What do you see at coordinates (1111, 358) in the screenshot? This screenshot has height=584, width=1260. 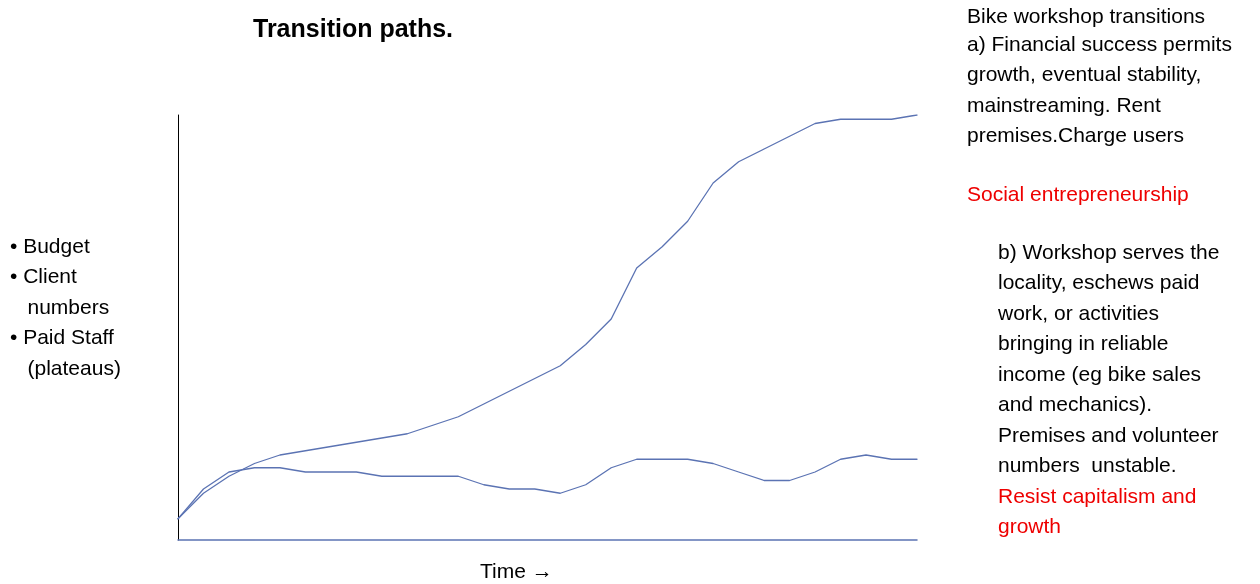 I see `text: b) Workshop serves the locality, eschews paid work, or activities bringing in reliable income (eg bike sales and mechanics). Premises and volunteer numbers unstable.` at bounding box center [1111, 358].